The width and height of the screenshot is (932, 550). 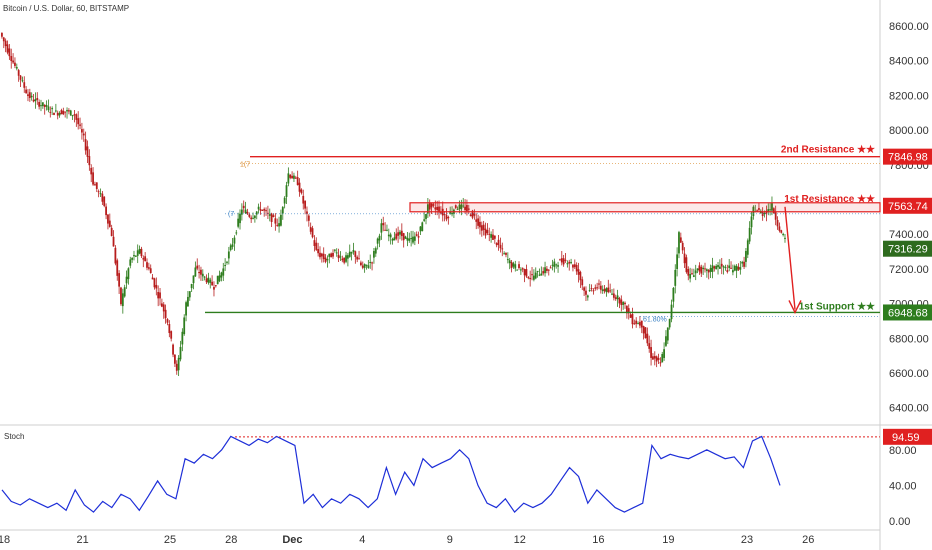 I want to click on stoch-tick-label: 40.00, so click(x=903, y=486).